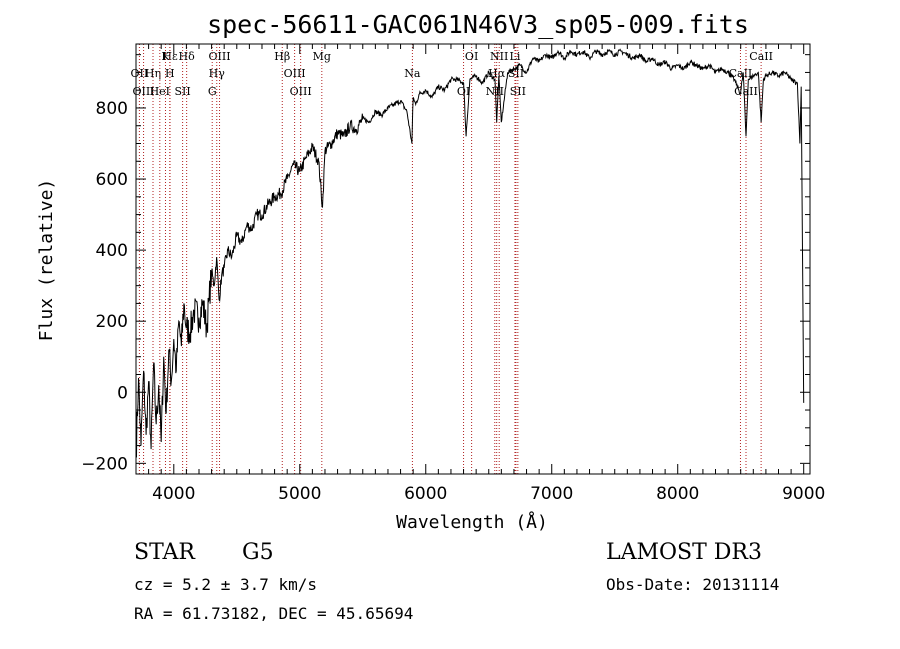 This screenshot has height=649, width=900. What do you see at coordinates (187, 56) in the screenshot?
I see `line-label-hδ: Hδ` at bounding box center [187, 56].